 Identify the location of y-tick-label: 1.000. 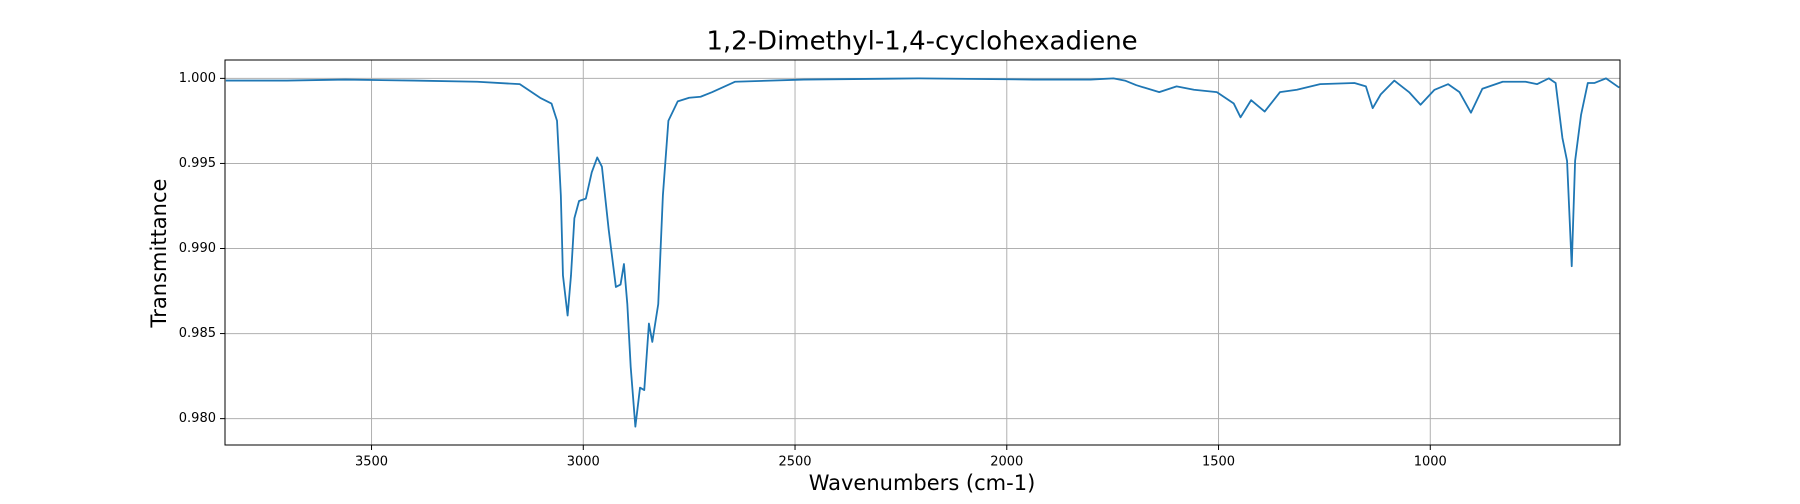
(197, 78).